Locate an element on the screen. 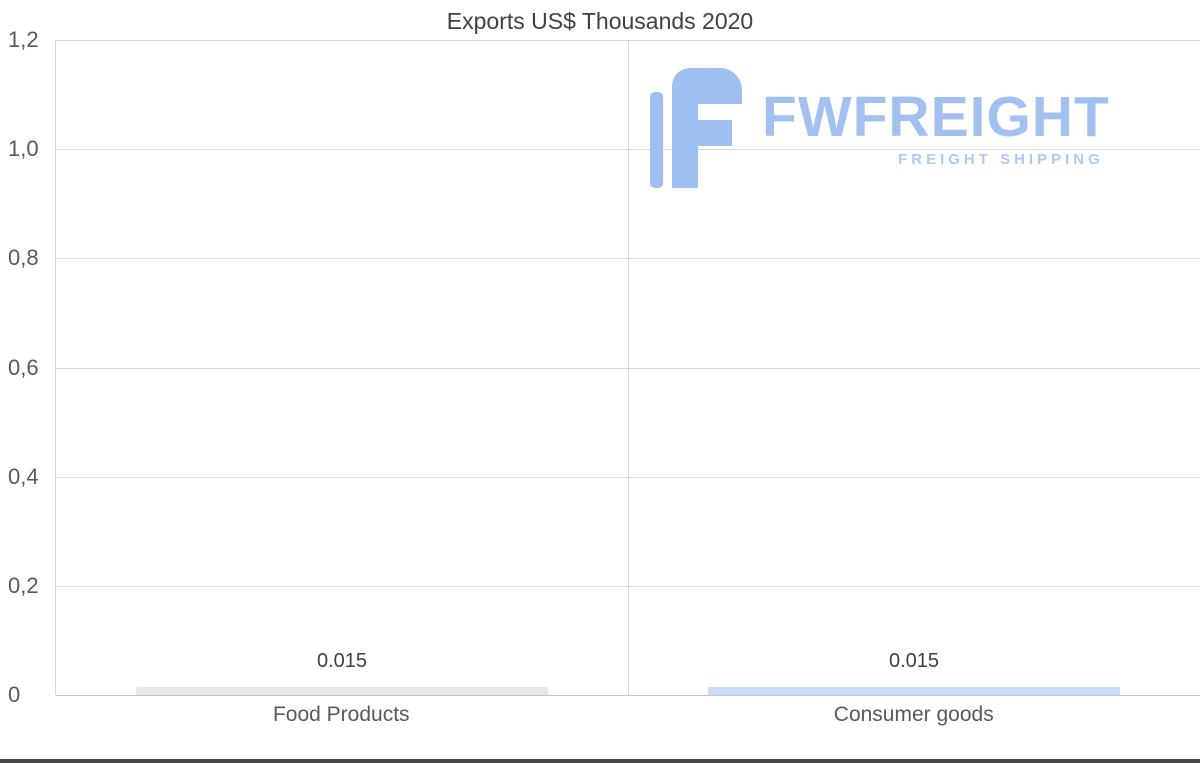 Image resolution: width=1200 pixels, height=763 pixels. gridline is located at coordinates (628, 695).